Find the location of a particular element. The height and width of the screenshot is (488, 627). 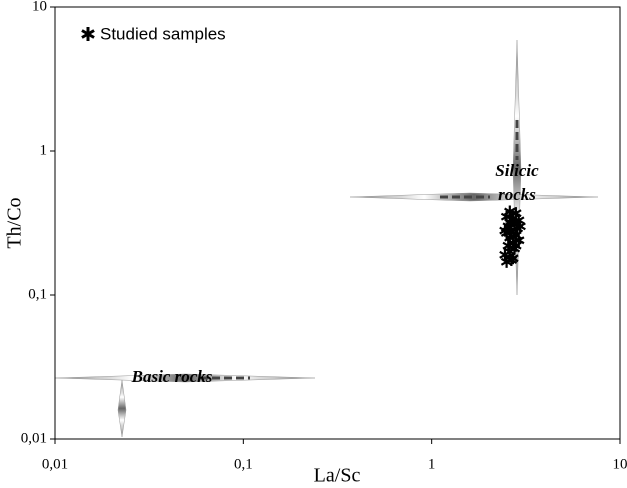

y-tick-label: 0,1 is located at coordinates (37, 294).